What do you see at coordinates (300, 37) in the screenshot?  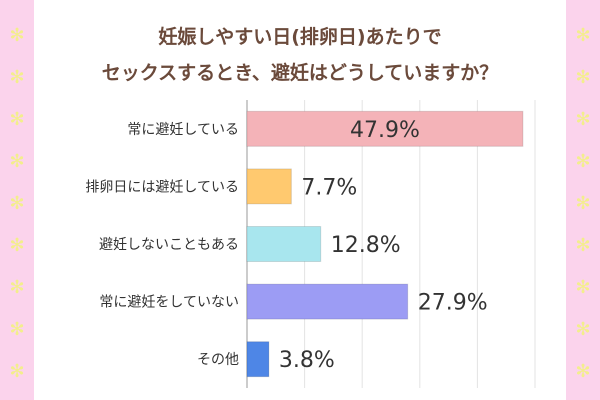 I see `chart-title-line-1: 妊娠しやすい日(排卵日)あたりで` at bounding box center [300, 37].